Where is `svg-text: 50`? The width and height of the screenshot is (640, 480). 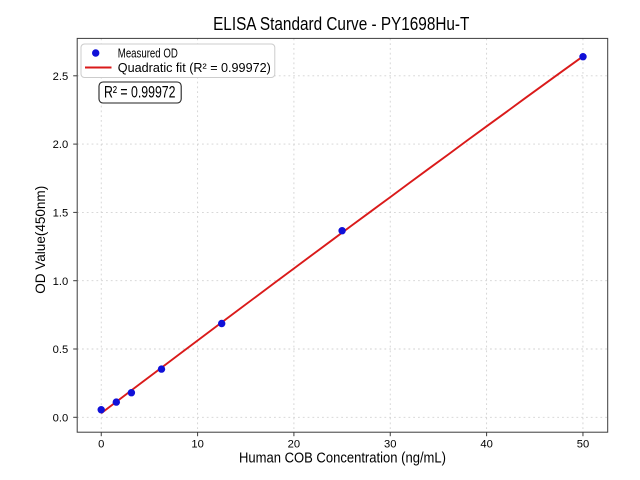 svg-text: 50 is located at coordinates (583, 445).